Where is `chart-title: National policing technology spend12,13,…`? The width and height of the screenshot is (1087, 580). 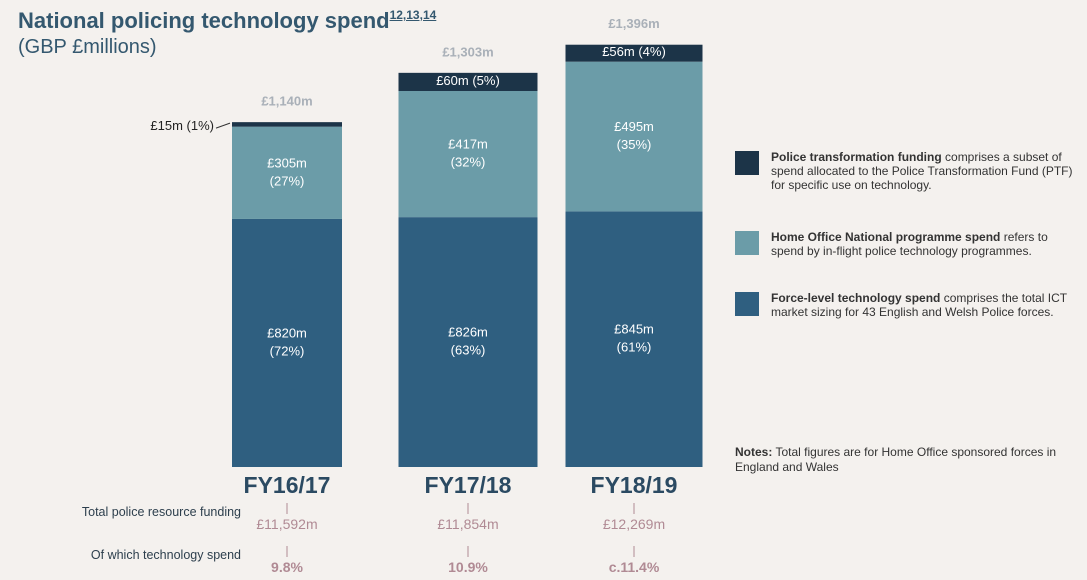
chart-title: National policing technology spend12,13,… is located at coordinates (227, 21).